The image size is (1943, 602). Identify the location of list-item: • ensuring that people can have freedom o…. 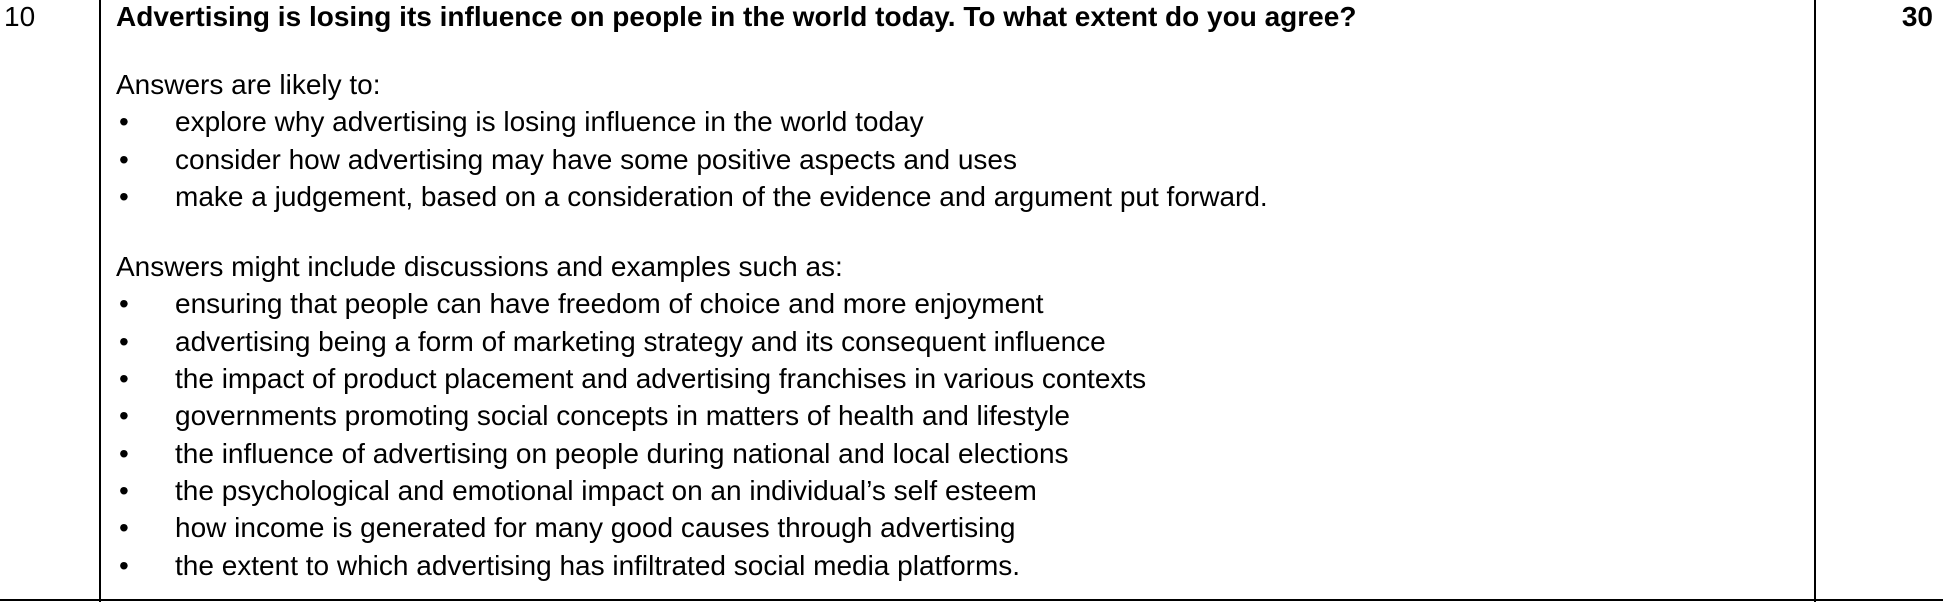
(956, 303).